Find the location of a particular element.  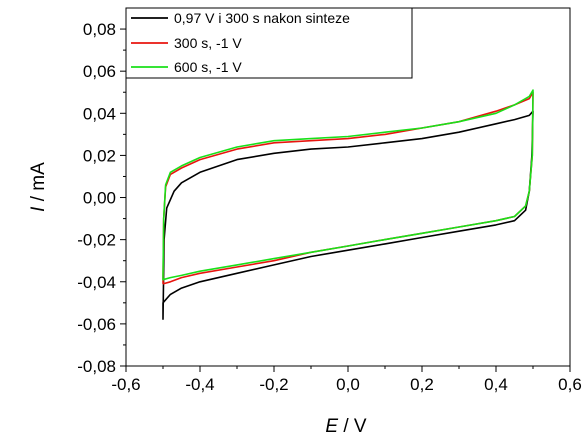

legend-label-2: 600 s, -1 V is located at coordinates (208, 67).